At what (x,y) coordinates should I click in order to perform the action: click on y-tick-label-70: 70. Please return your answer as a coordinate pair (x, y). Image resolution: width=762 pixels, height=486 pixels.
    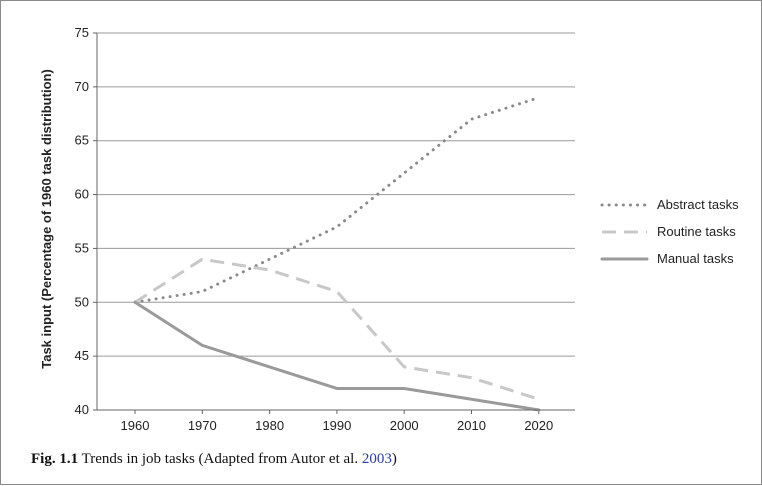
    Looking at the image, I should click on (82, 86).